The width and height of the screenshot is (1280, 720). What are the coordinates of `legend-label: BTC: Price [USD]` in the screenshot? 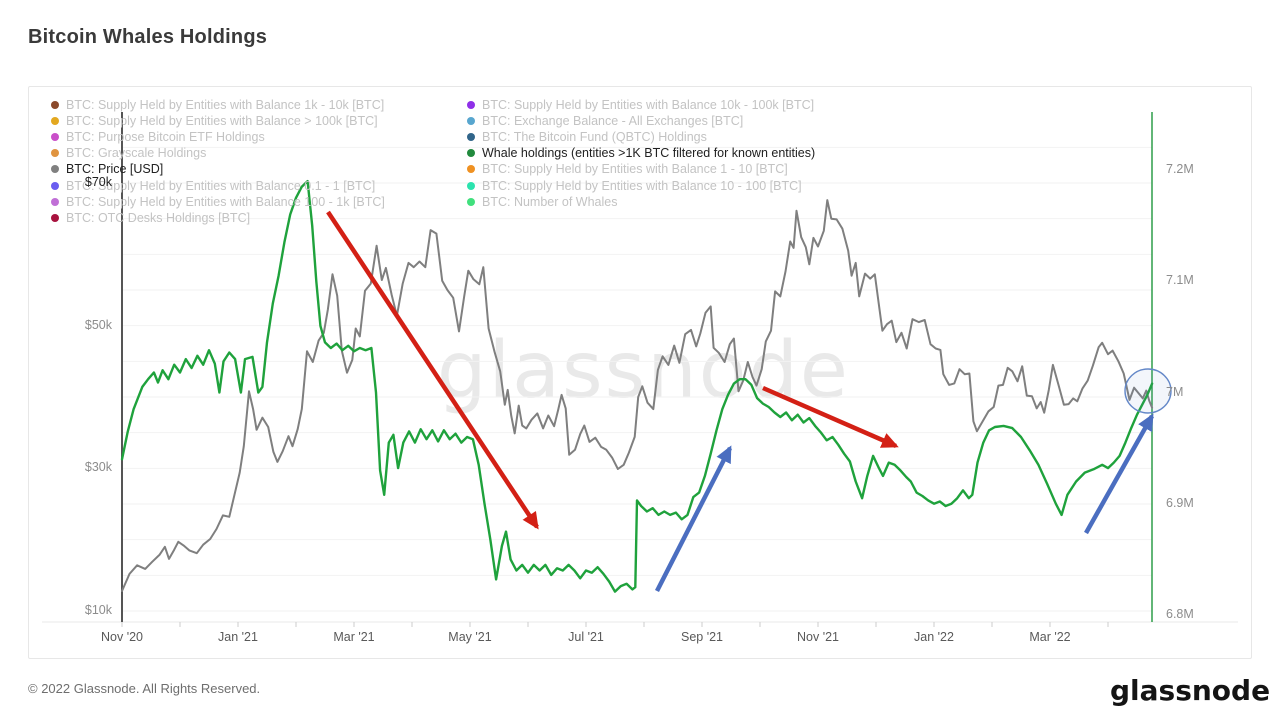 It's located at (115, 169).